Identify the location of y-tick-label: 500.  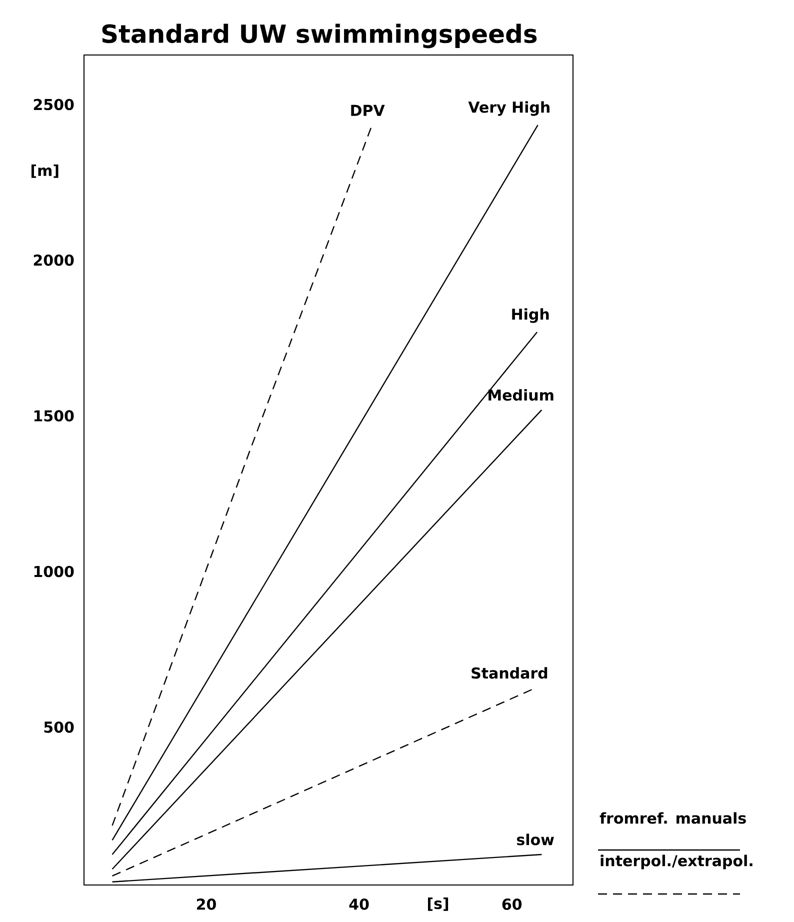
(59, 727).